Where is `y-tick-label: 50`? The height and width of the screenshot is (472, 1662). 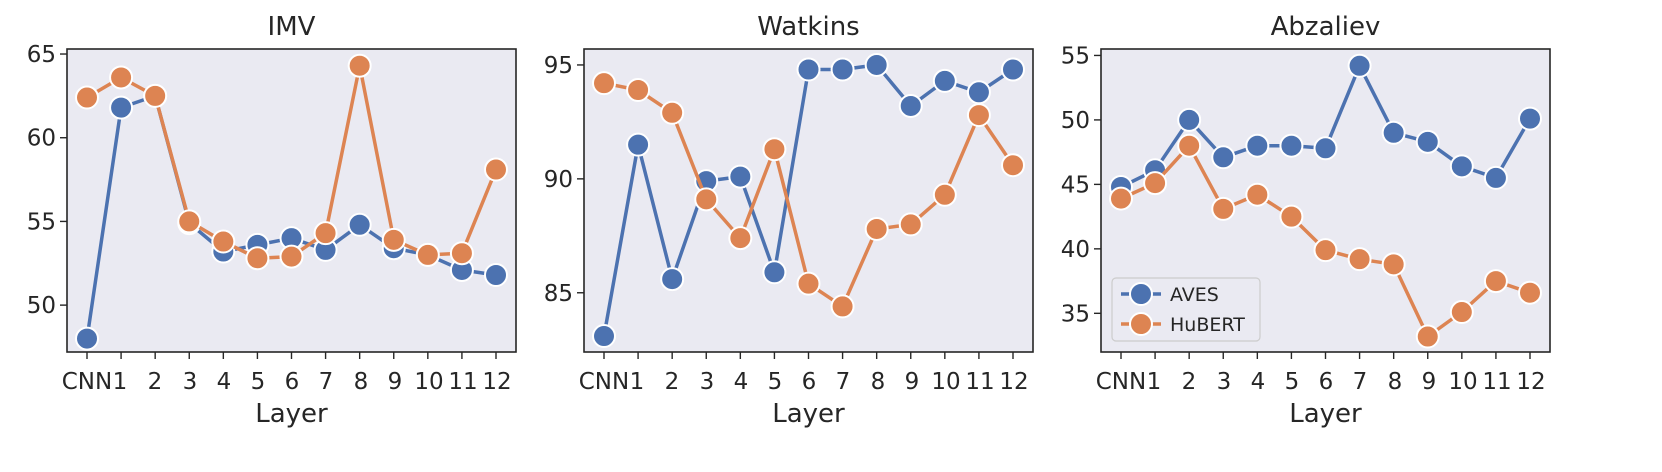
y-tick-label: 50 is located at coordinates (41, 306).